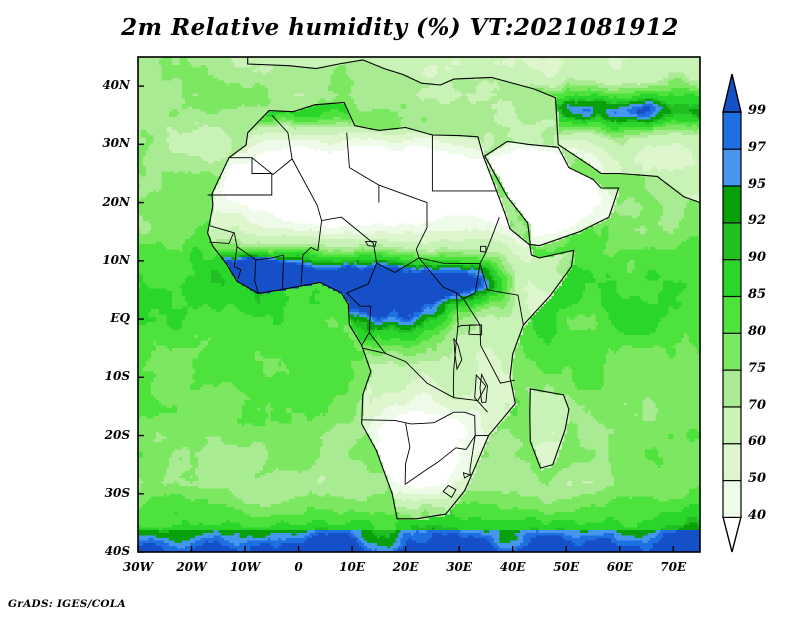  What do you see at coordinates (405, 567) in the screenshot?
I see `x-tick-label: 20E` at bounding box center [405, 567].